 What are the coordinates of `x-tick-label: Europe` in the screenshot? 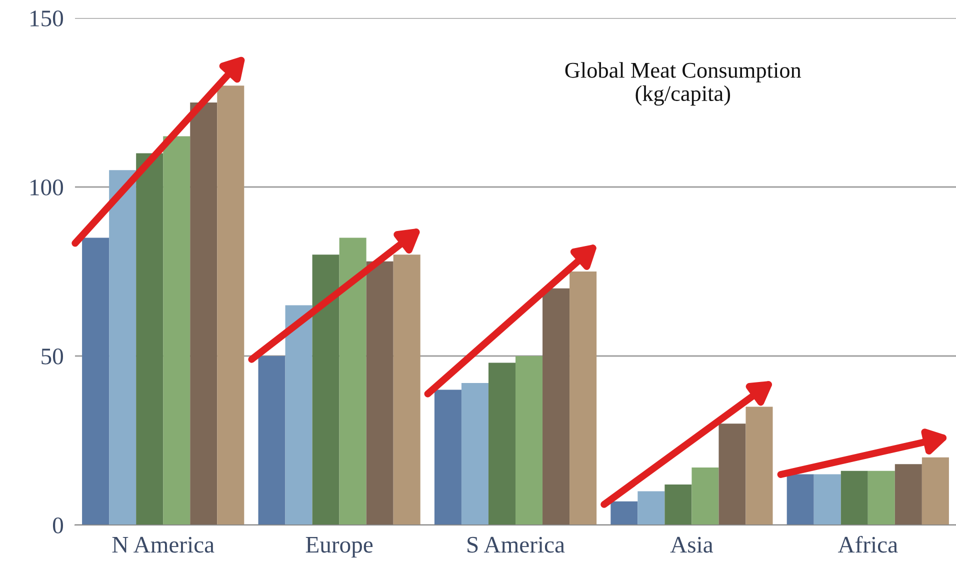 It's located at (339, 547).